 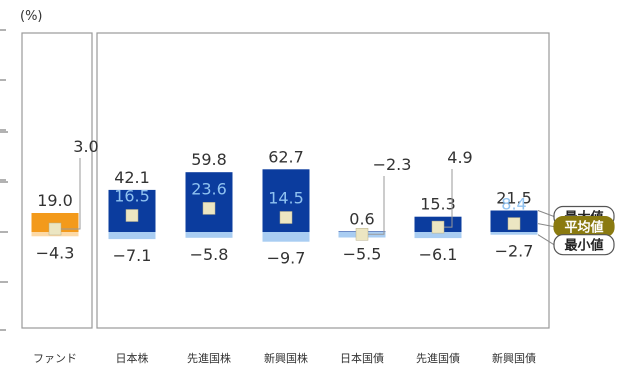 What do you see at coordinates (85, 146) in the screenshot?
I see `avg-label-0: 3.0` at bounding box center [85, 146].